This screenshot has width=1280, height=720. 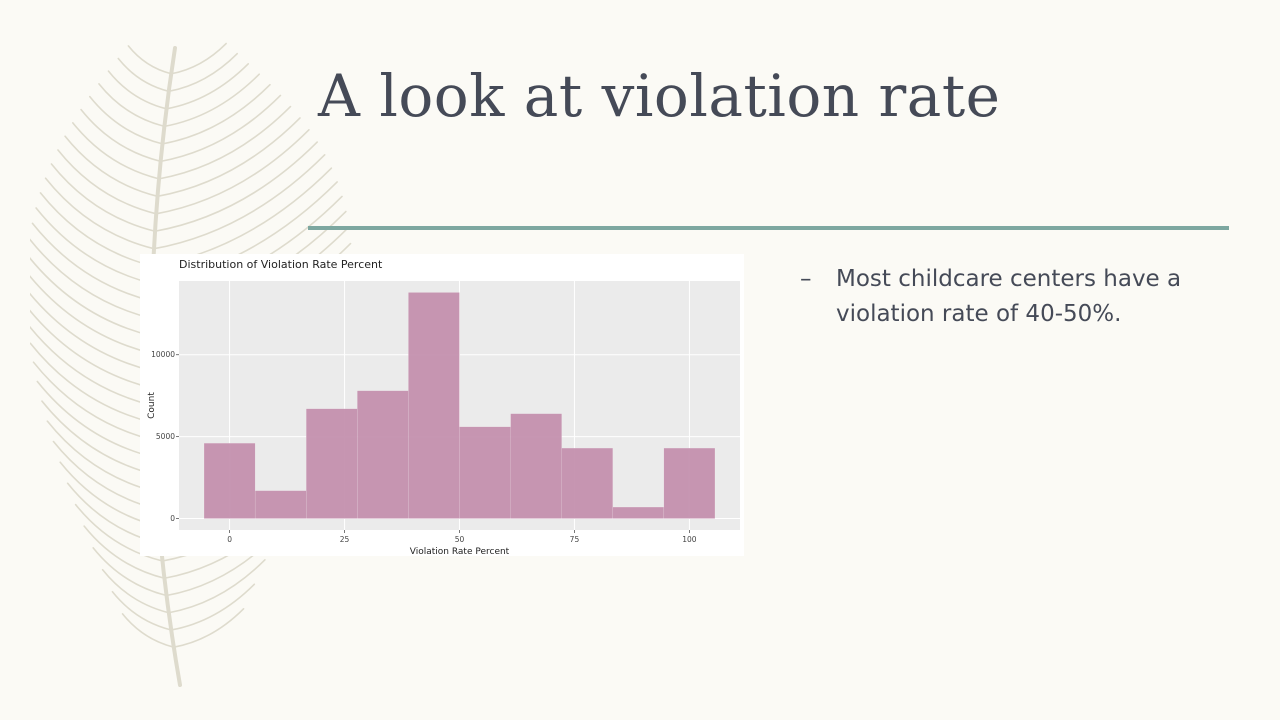 I want to click on chart-title: Distribution of Violation Rate Percent, so click(x=281, y=264).